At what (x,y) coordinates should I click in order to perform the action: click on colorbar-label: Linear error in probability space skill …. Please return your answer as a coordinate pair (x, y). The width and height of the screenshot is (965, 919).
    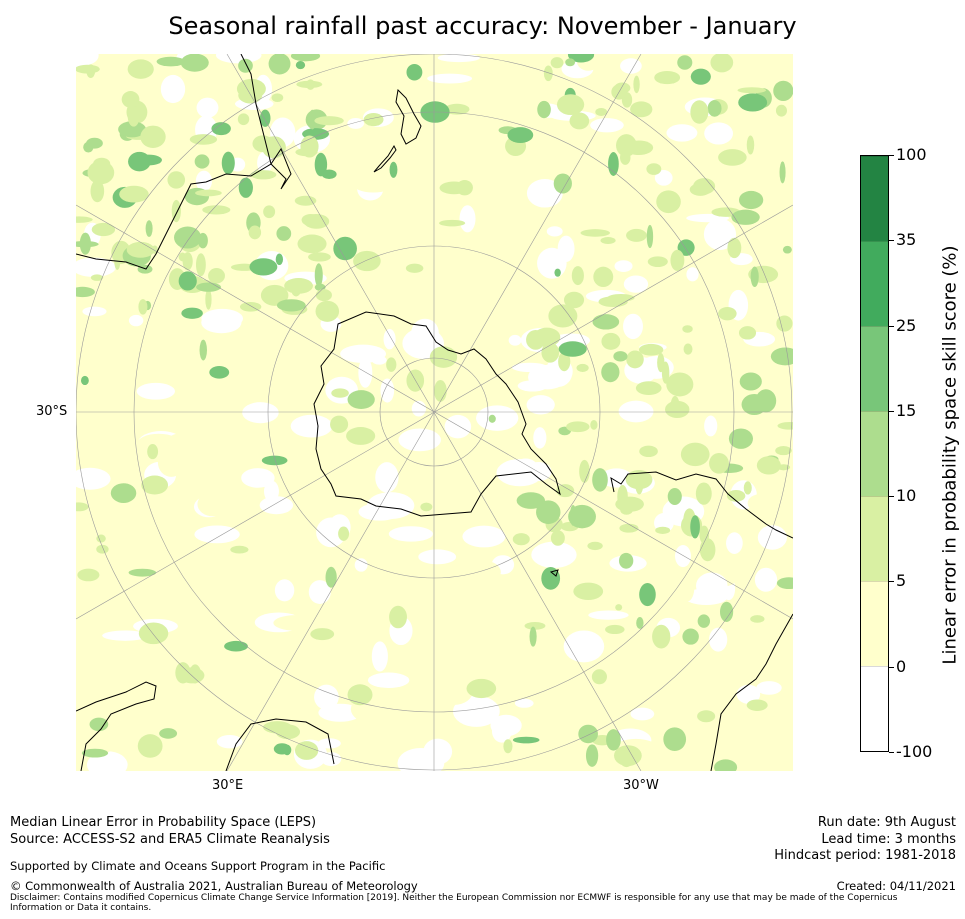
    Looking at the image, I should click on (950, 454).